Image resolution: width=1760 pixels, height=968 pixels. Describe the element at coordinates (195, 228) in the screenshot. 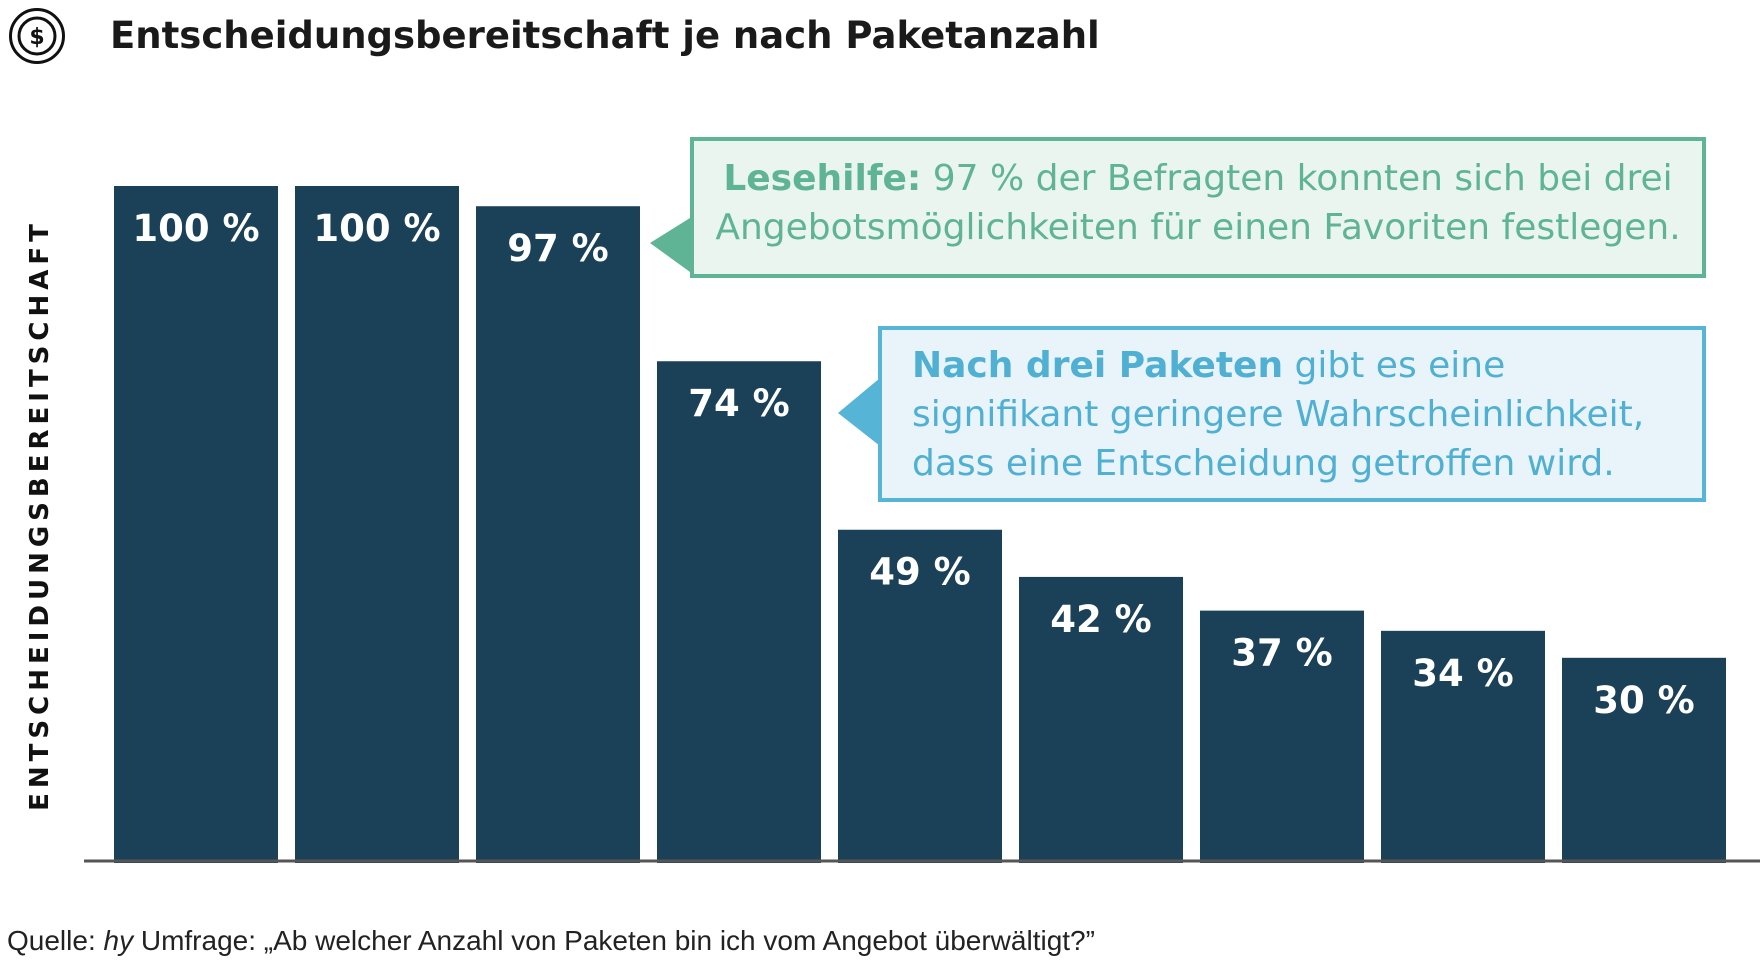

I see `bar-label-1: 100 %` at that location.